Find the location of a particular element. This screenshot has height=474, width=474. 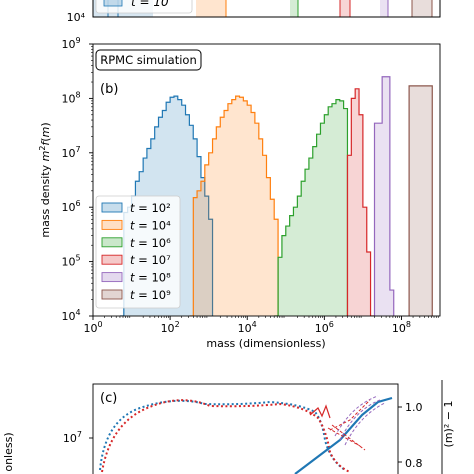

x-tick-label: 10⁴ is located at coordinates (247, 327).